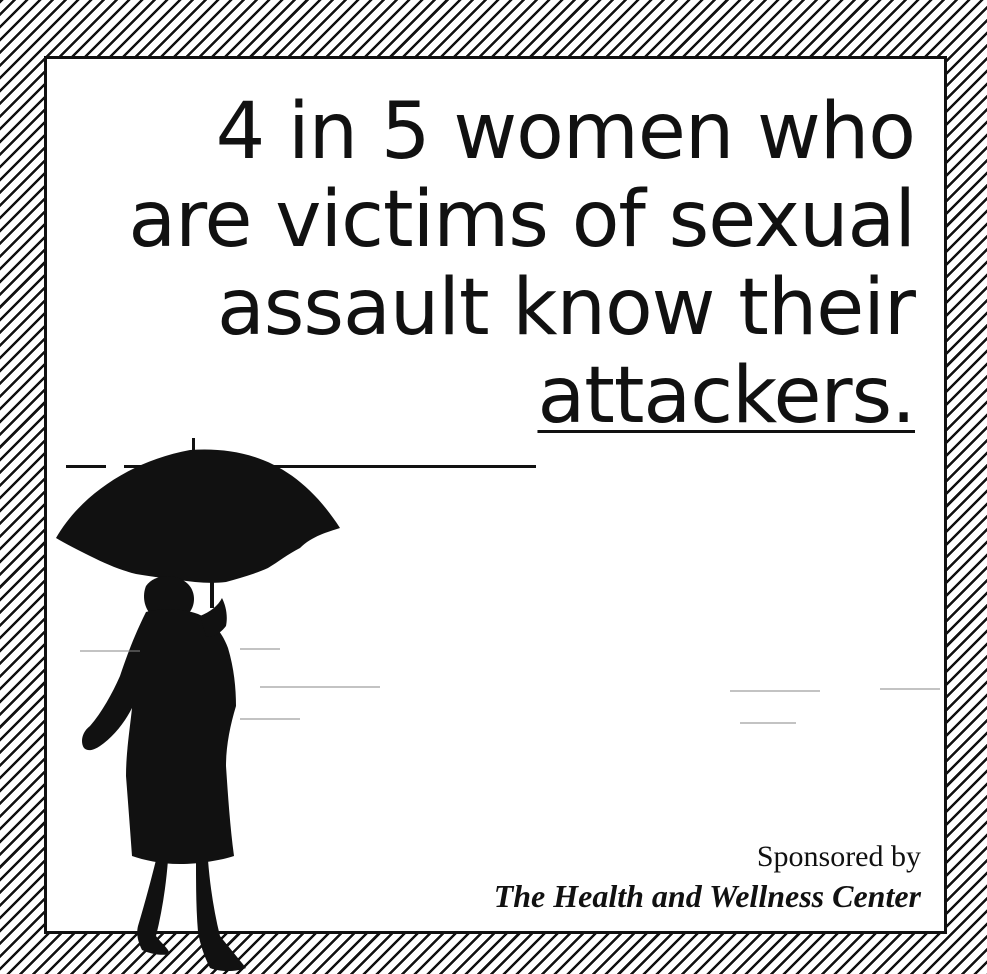  Describe the element at coordinates (198, 516) in the screenshot. I see `umbrella-canopy` at that location.